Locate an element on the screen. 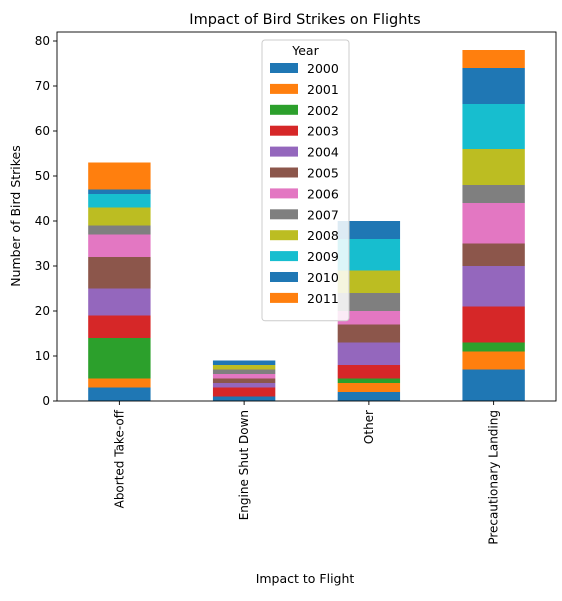 The width and height of the screenshot is (562, 601). x-tick-label: Other is located at coordinates (369, 427).